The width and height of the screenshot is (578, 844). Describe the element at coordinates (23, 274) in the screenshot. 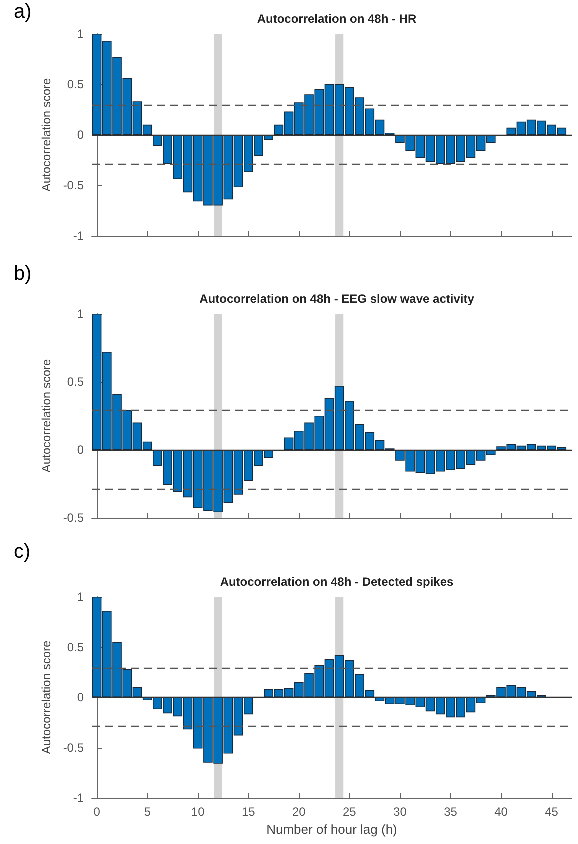

I see `text: b)` at that location.